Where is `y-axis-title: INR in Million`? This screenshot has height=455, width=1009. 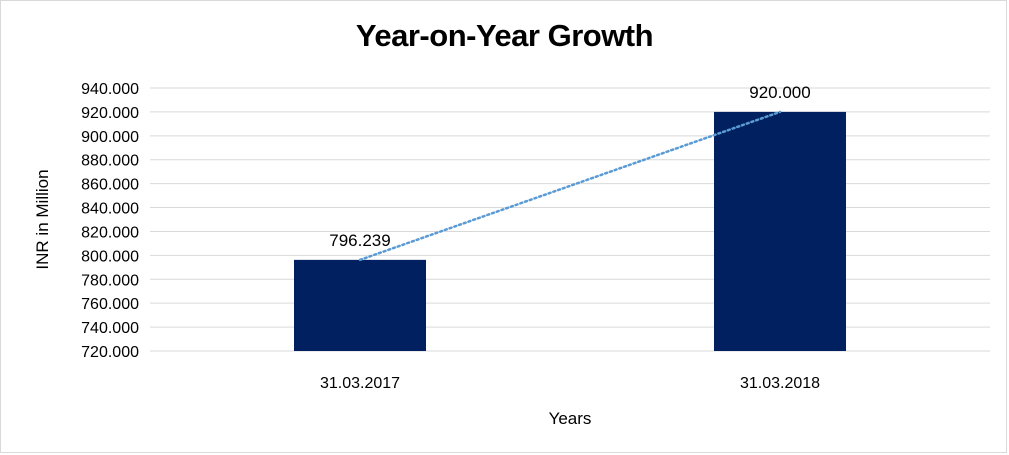 y-axis-title: INR in Million is located at coordinates (42, 219).